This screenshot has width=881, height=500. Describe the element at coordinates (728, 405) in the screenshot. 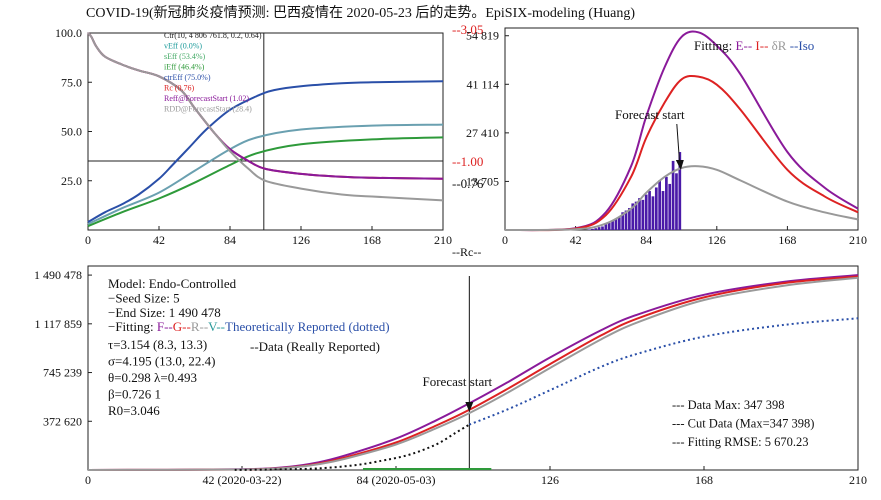

I see `panel3-stat-line: --- Data Max: 347 398` at that location.